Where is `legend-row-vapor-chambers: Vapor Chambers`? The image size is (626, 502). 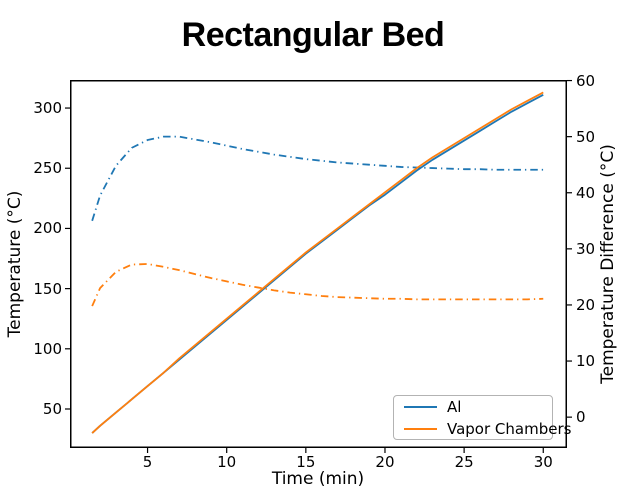
legend-row-vapor-chambers: Vapor Chambers is located at coordinates (487, 429).